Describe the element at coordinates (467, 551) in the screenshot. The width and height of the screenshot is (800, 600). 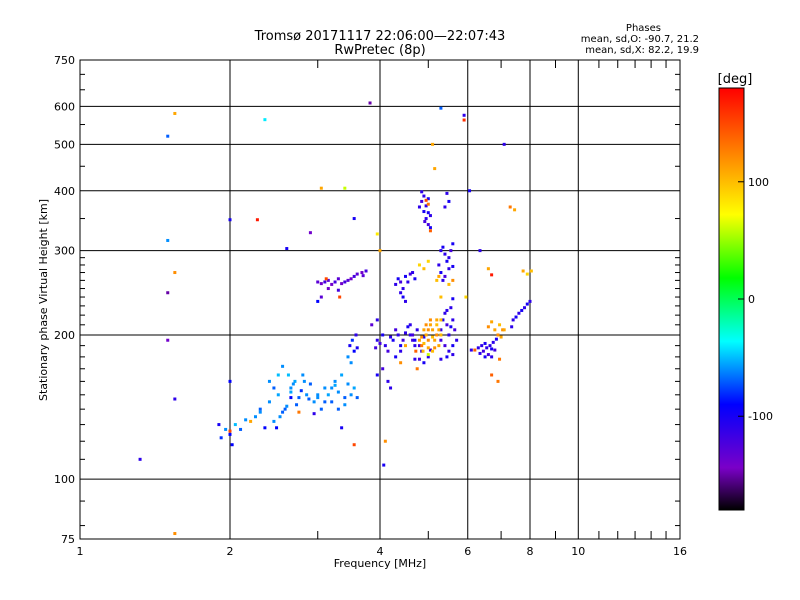
I see `x-tick-label: 6` at that location.